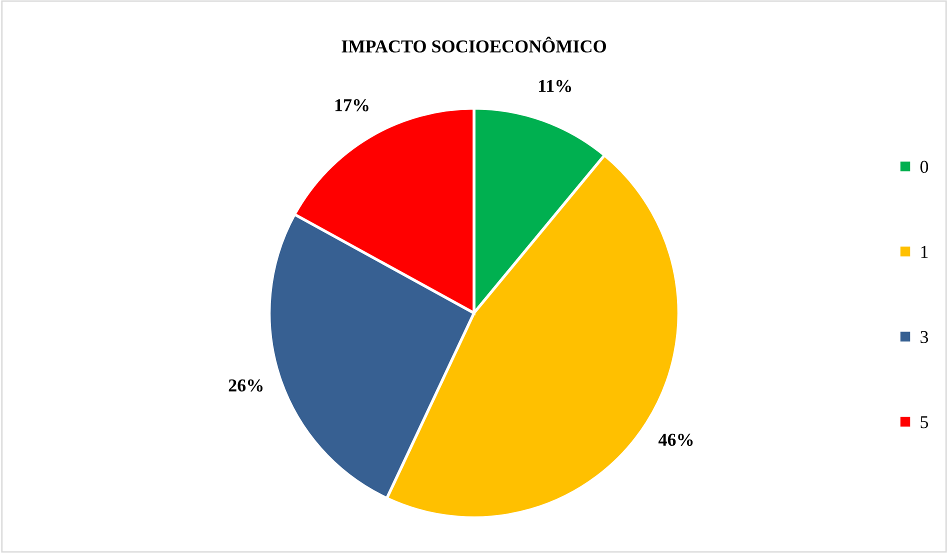  Describe the element at coordinates (245, 385) in the screenshot. I see `data-label: 26%` at that location.